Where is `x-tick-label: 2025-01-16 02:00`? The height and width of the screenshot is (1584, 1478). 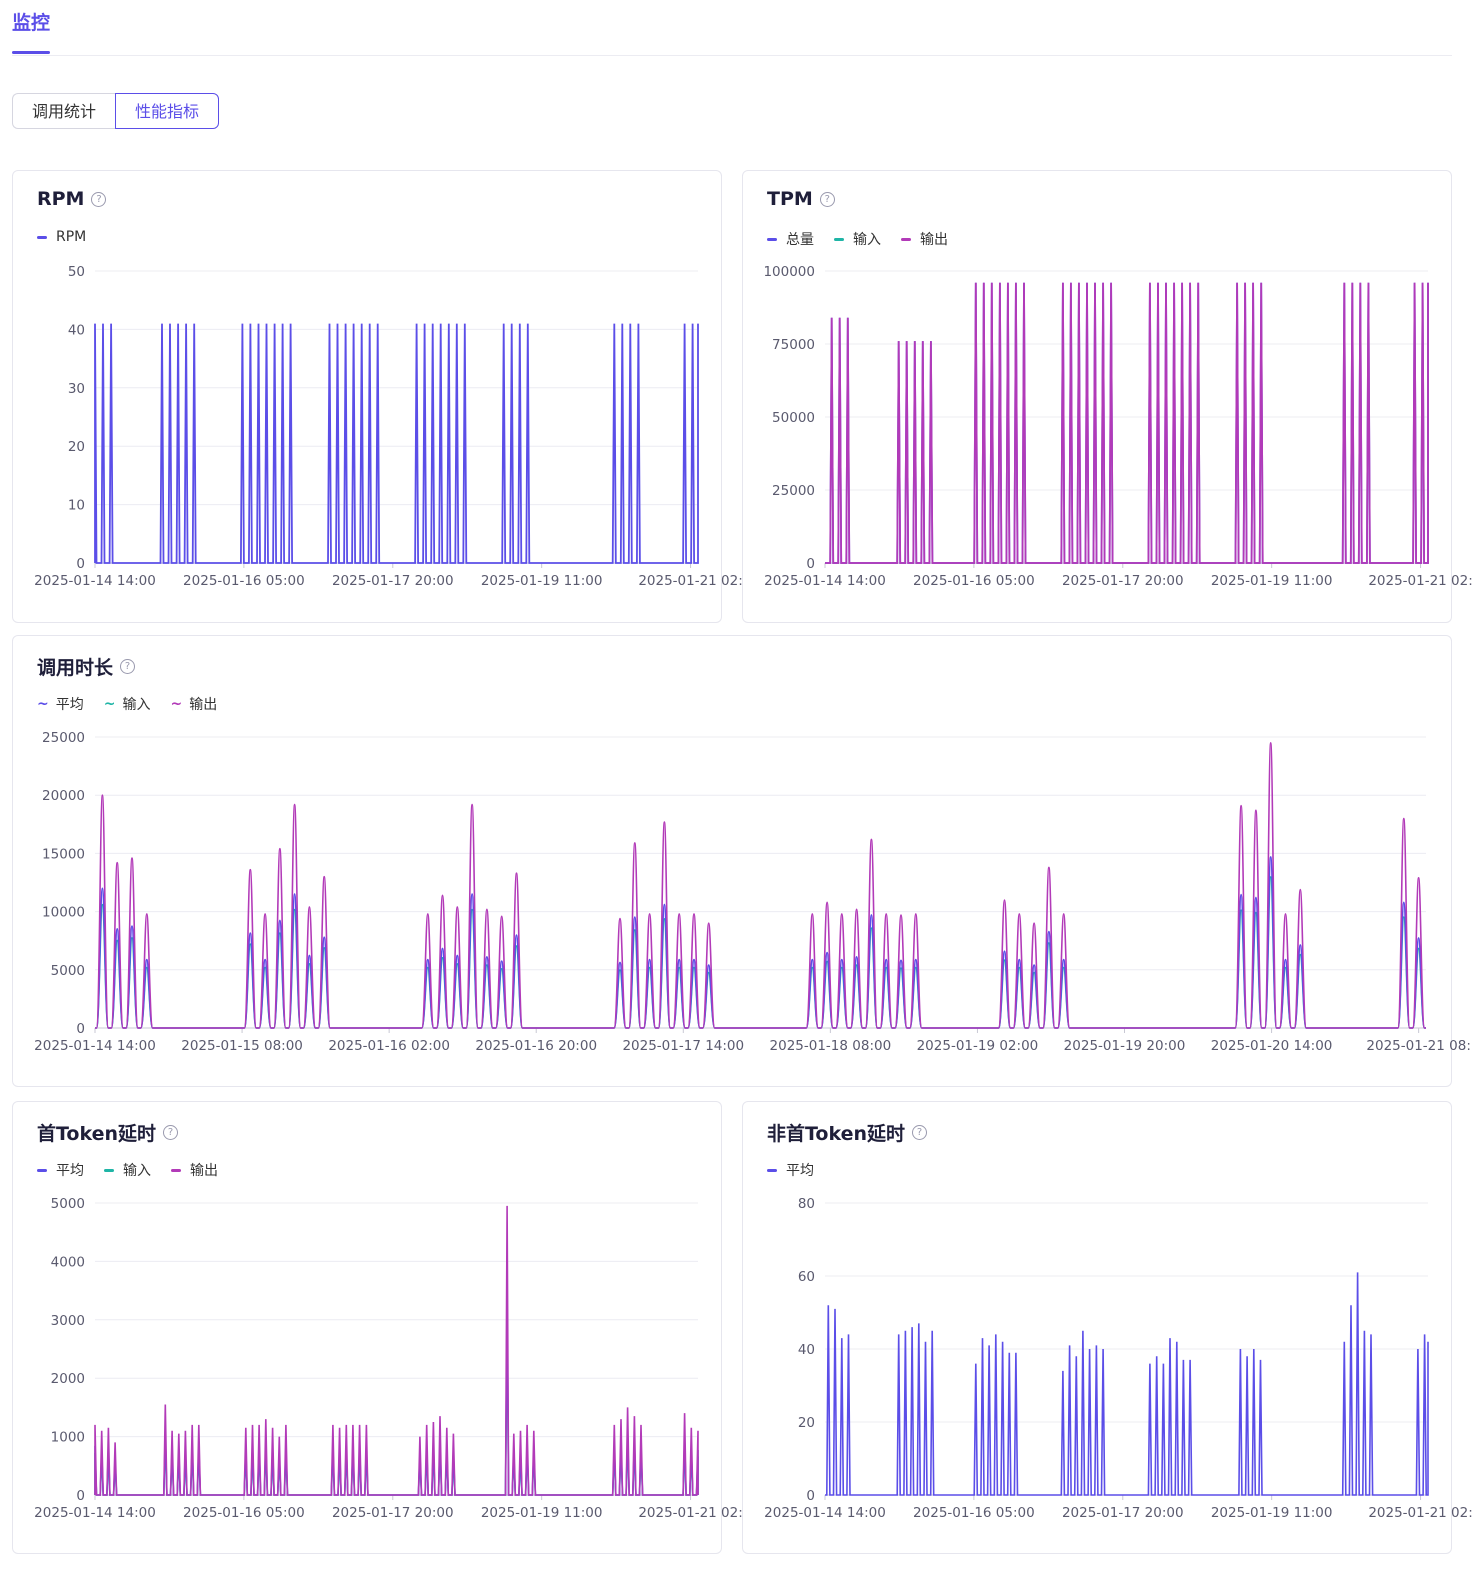
x-tick-label: 2025-01-16 02:00 is located at coordinates (389, 1046).